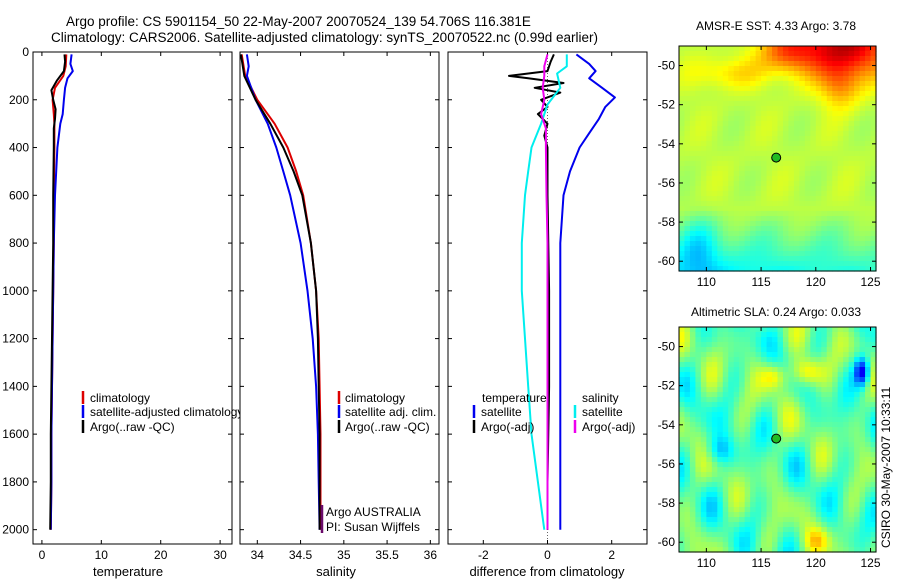 The image size is (900, 580). I want to click on series-line-salinity-satellite, so click(544, 292).